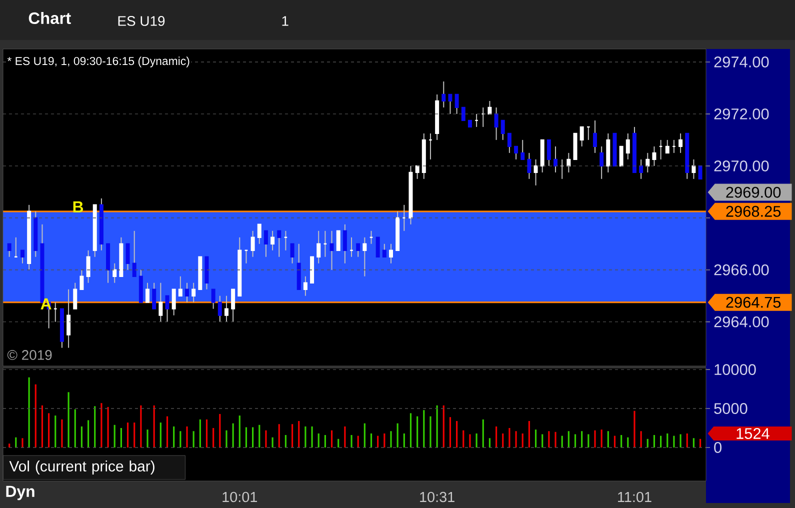 This screenshot has width=795, height=508. What do you see at coordinates (635, 497) in the screenshot?
I see `x-tick-label: 11:01` at bounding box center [635, 497].